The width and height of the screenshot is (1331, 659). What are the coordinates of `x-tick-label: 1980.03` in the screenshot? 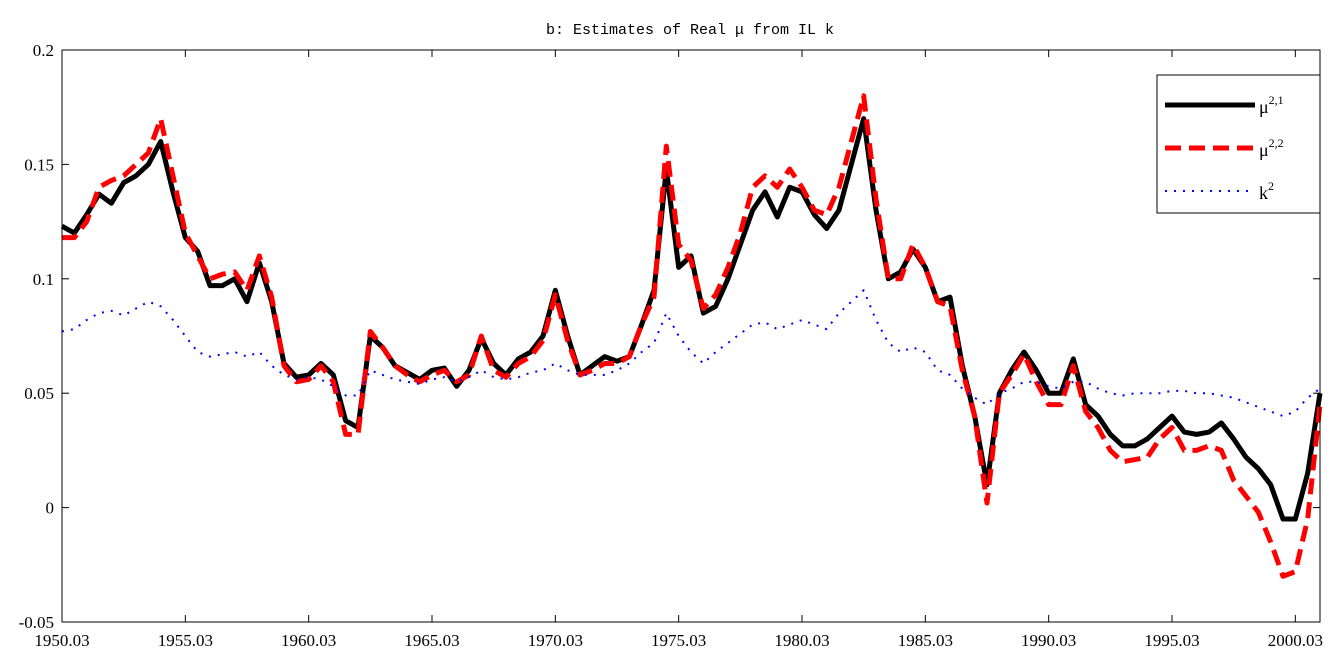 It's located at (801, 640).